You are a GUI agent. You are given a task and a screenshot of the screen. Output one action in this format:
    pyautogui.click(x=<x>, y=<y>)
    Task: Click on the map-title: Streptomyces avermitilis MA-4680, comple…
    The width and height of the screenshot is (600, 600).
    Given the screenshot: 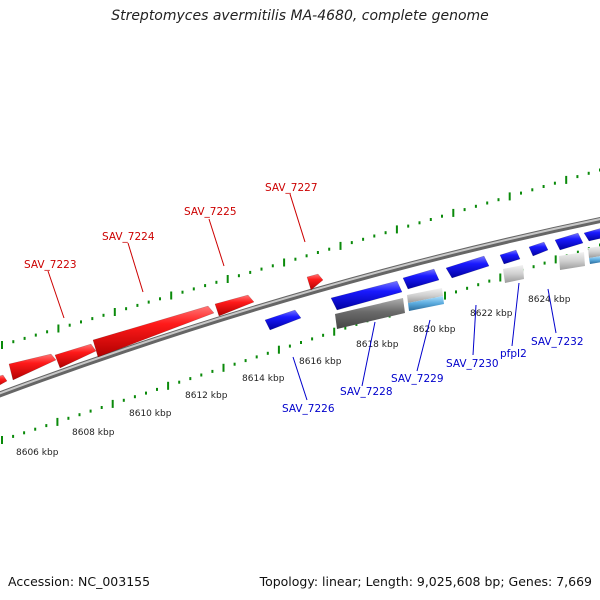 What is the action you would take?
    pyautogui.click(x=300, y=16)
    